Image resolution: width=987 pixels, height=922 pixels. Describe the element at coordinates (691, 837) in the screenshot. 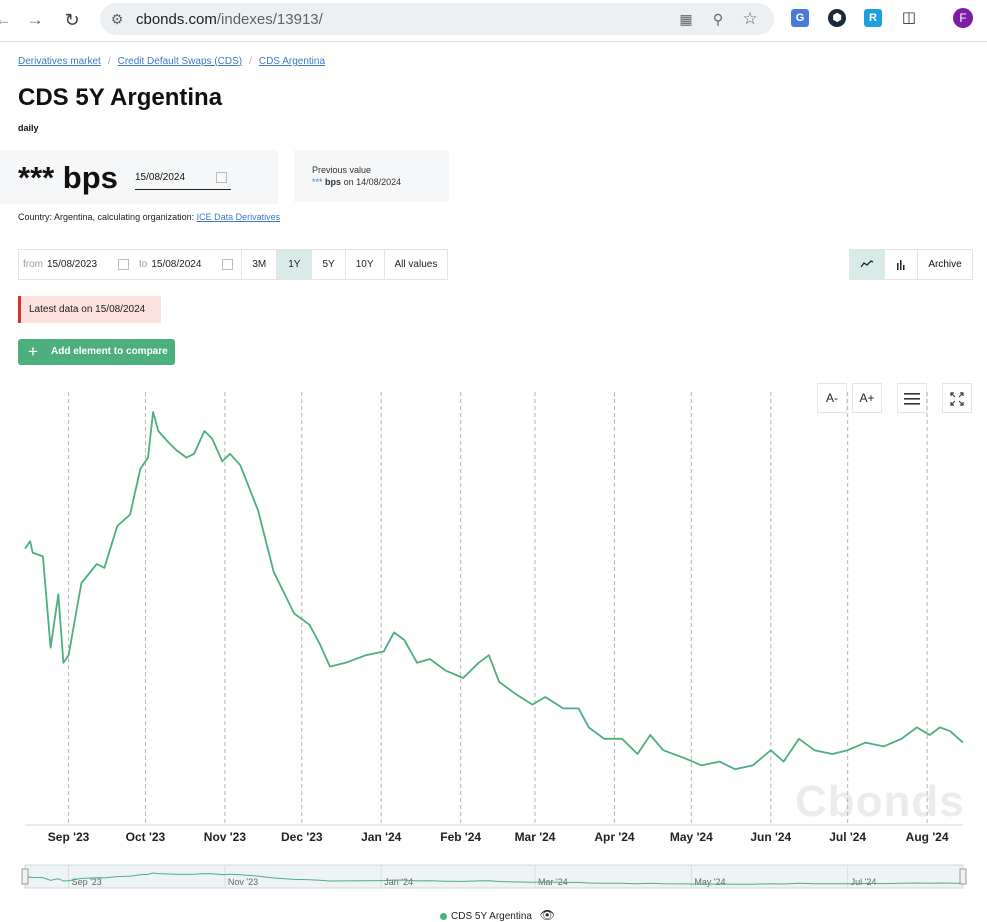

I see `x-tick-label: May '24` at that location.